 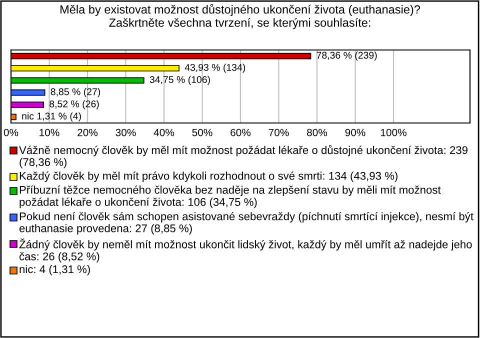 I want to click on x-tick-label: 30%, so click(x=126, y=132).